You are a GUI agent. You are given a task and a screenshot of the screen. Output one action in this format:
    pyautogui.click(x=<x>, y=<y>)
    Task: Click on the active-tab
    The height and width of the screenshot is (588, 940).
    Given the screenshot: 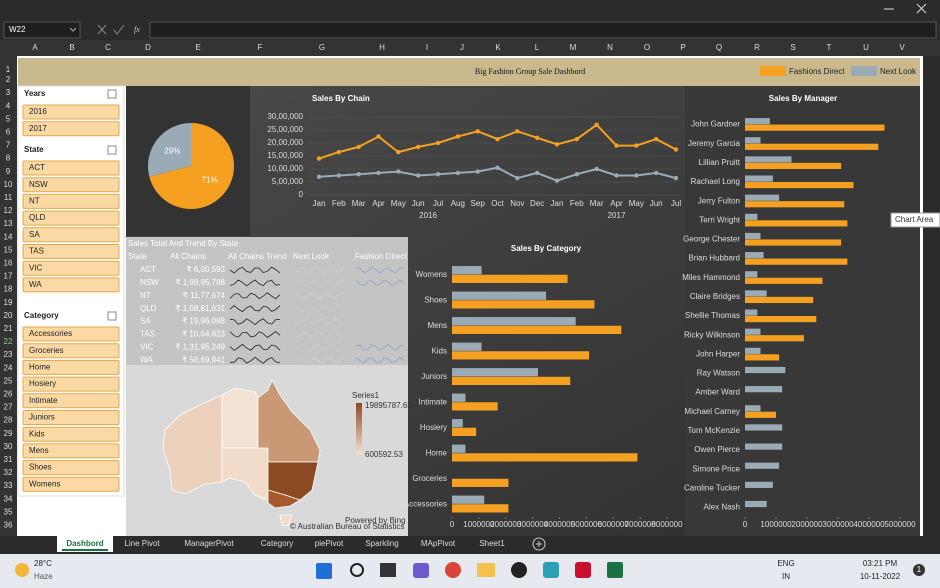 What is the action you would take?
    pyautogui.click(x=85, y=544)
    